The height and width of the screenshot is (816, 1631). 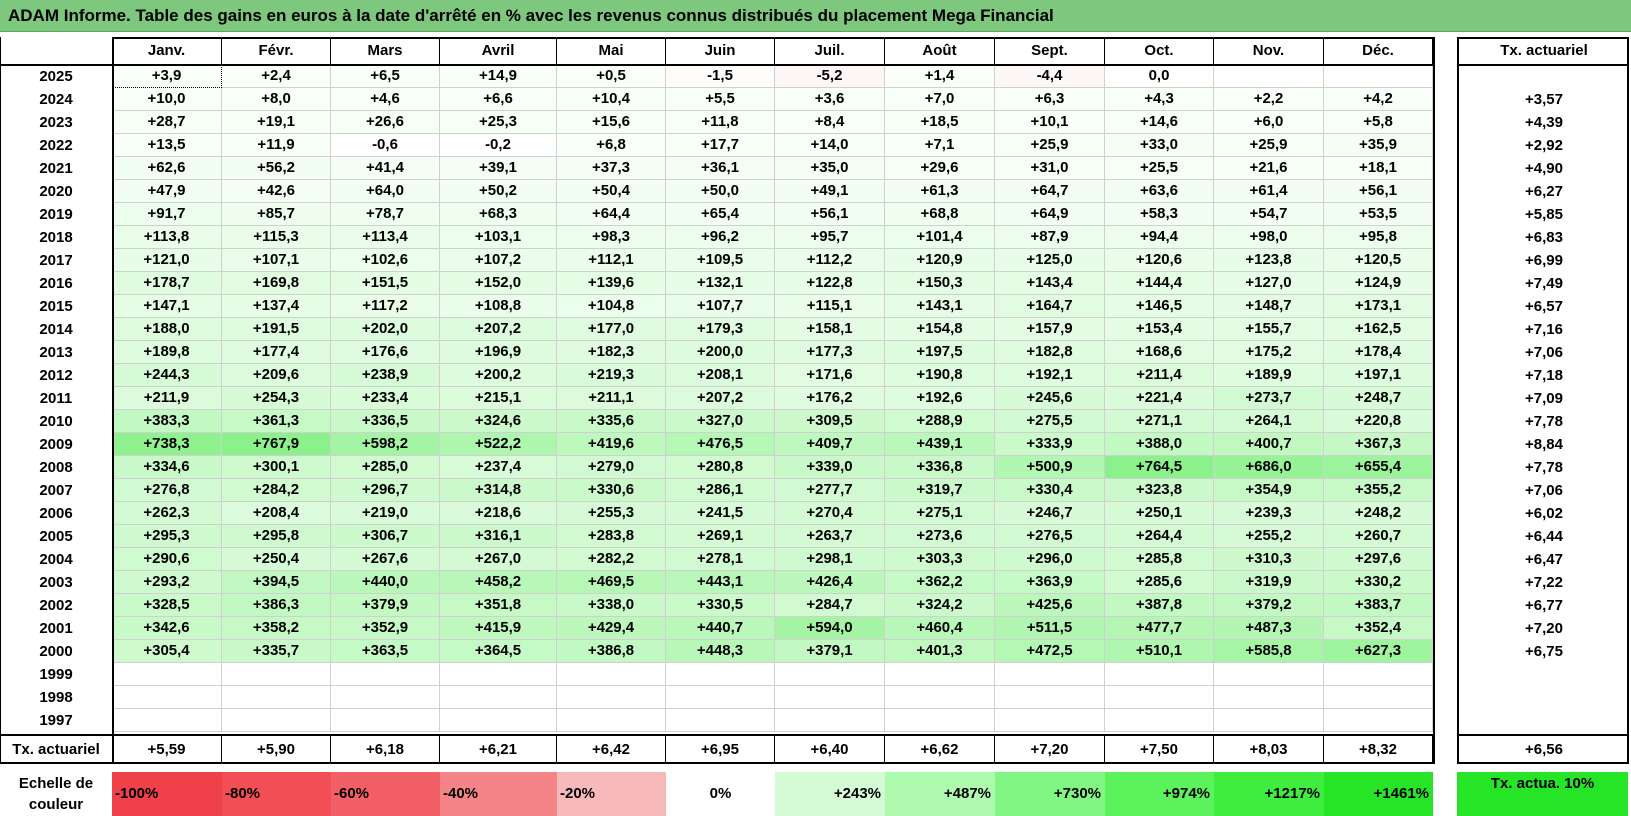 I want to click on table-cell: +173,1, so click(x=1378, y=306).